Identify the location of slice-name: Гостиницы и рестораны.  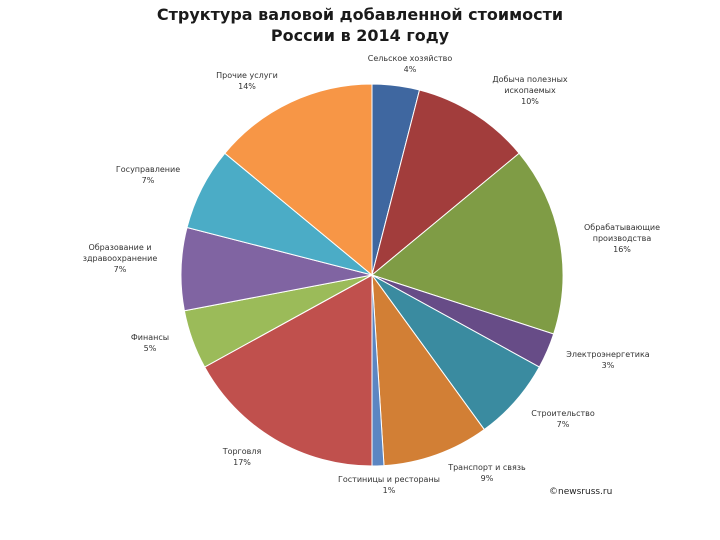
(389, 479).